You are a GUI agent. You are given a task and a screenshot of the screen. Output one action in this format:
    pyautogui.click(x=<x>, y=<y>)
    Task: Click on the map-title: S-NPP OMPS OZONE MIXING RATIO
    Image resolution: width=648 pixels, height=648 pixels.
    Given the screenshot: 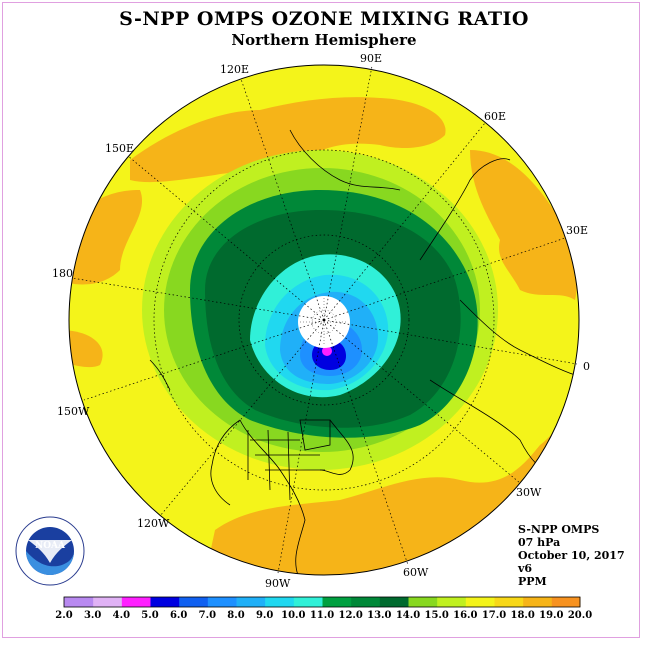 What is the action you would take?
    pyautogui.click(x=324, y=19)
    